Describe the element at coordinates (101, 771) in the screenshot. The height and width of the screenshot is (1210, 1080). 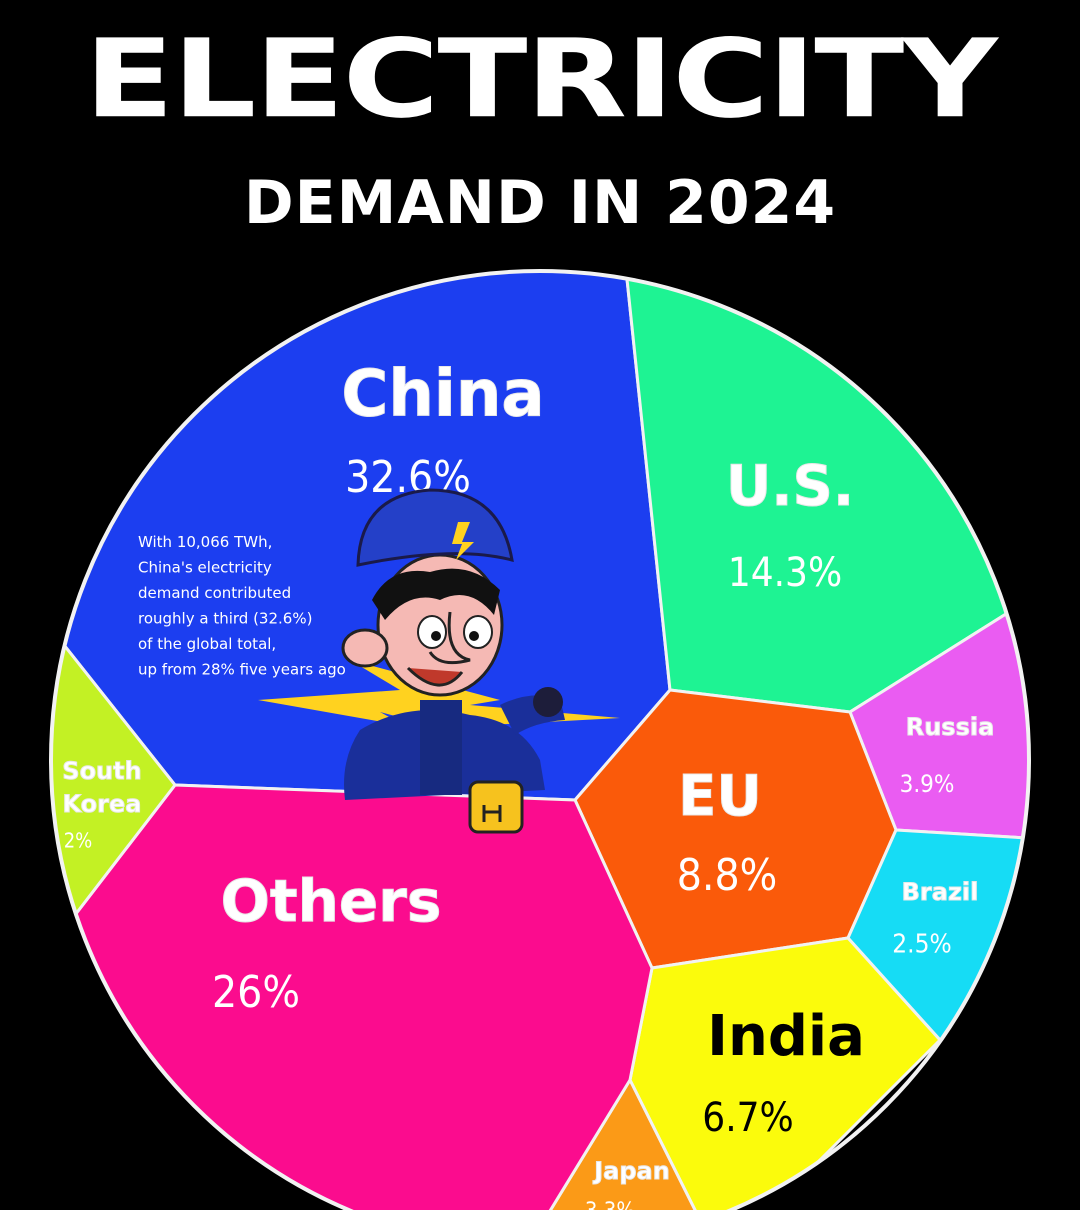
I see `label-south-korea-name: South` at that location.